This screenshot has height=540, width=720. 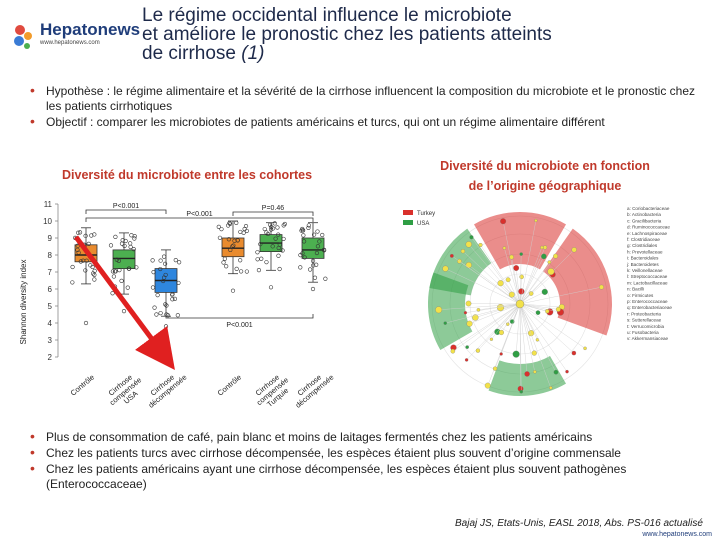 I want to click on x-tick-label: CirrhosecompenséeTurquie, so click(x=273, y=391).